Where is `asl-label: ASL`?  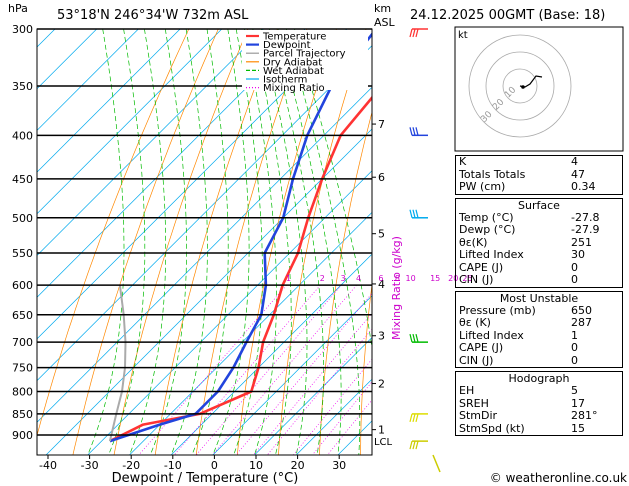 asl-label: ASL is located at coordinates (385, 22).